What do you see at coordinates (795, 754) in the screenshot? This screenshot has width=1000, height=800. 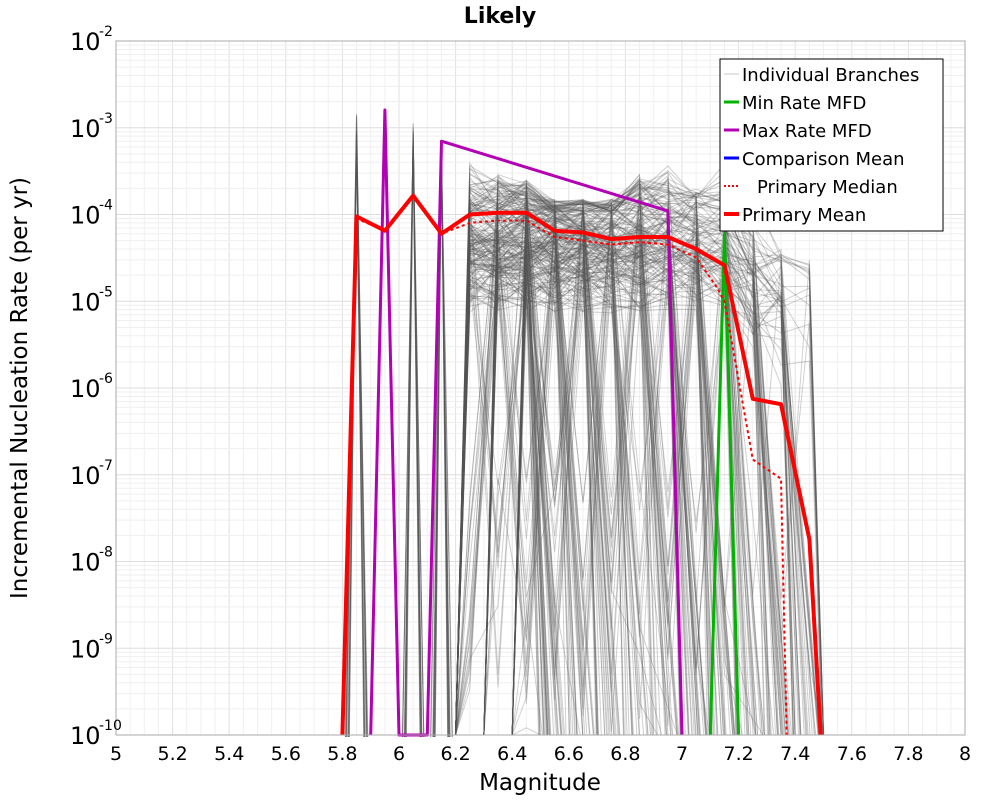 I see `x-tick-label: 7.4` at bounding box center [795, 754].